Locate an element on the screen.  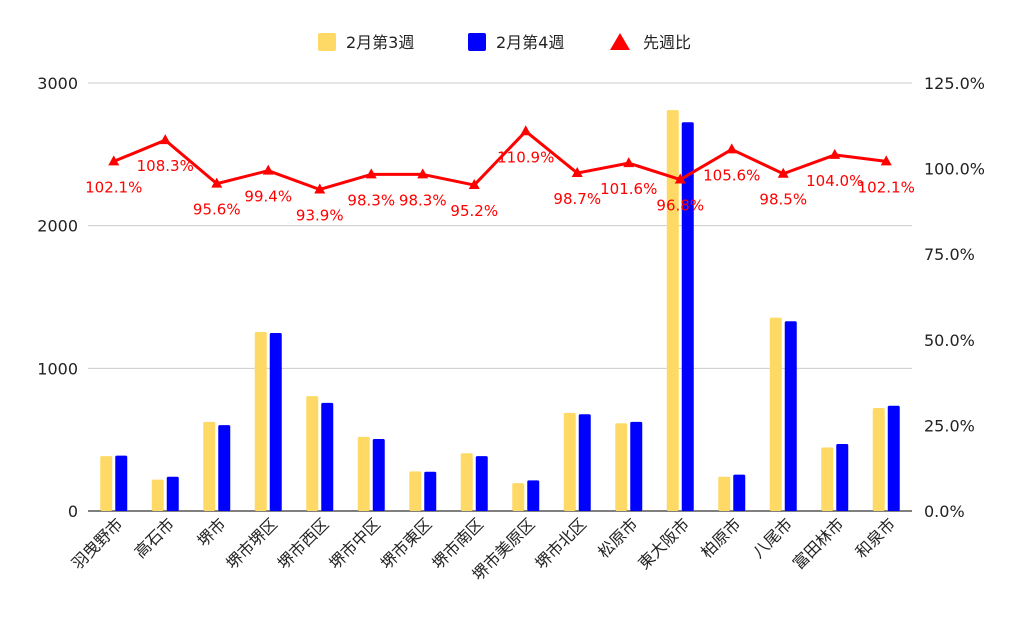
category-label: 柏原市 is located at coordinates (720, 537).